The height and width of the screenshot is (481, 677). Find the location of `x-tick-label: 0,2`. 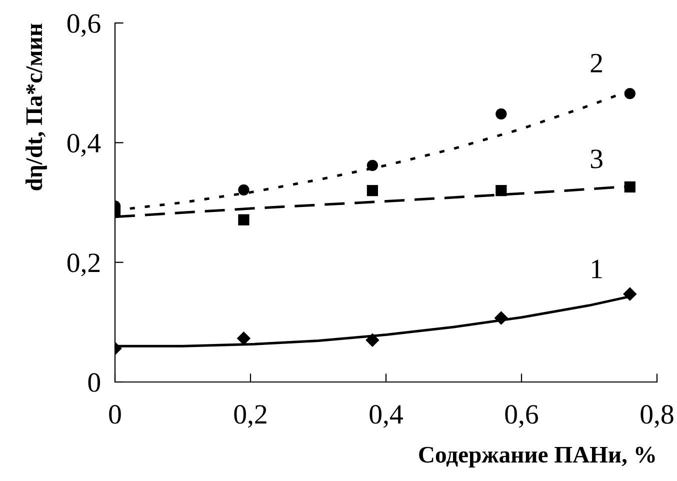

x-tick-label: 0,2 is located at coordinates (250, 416).